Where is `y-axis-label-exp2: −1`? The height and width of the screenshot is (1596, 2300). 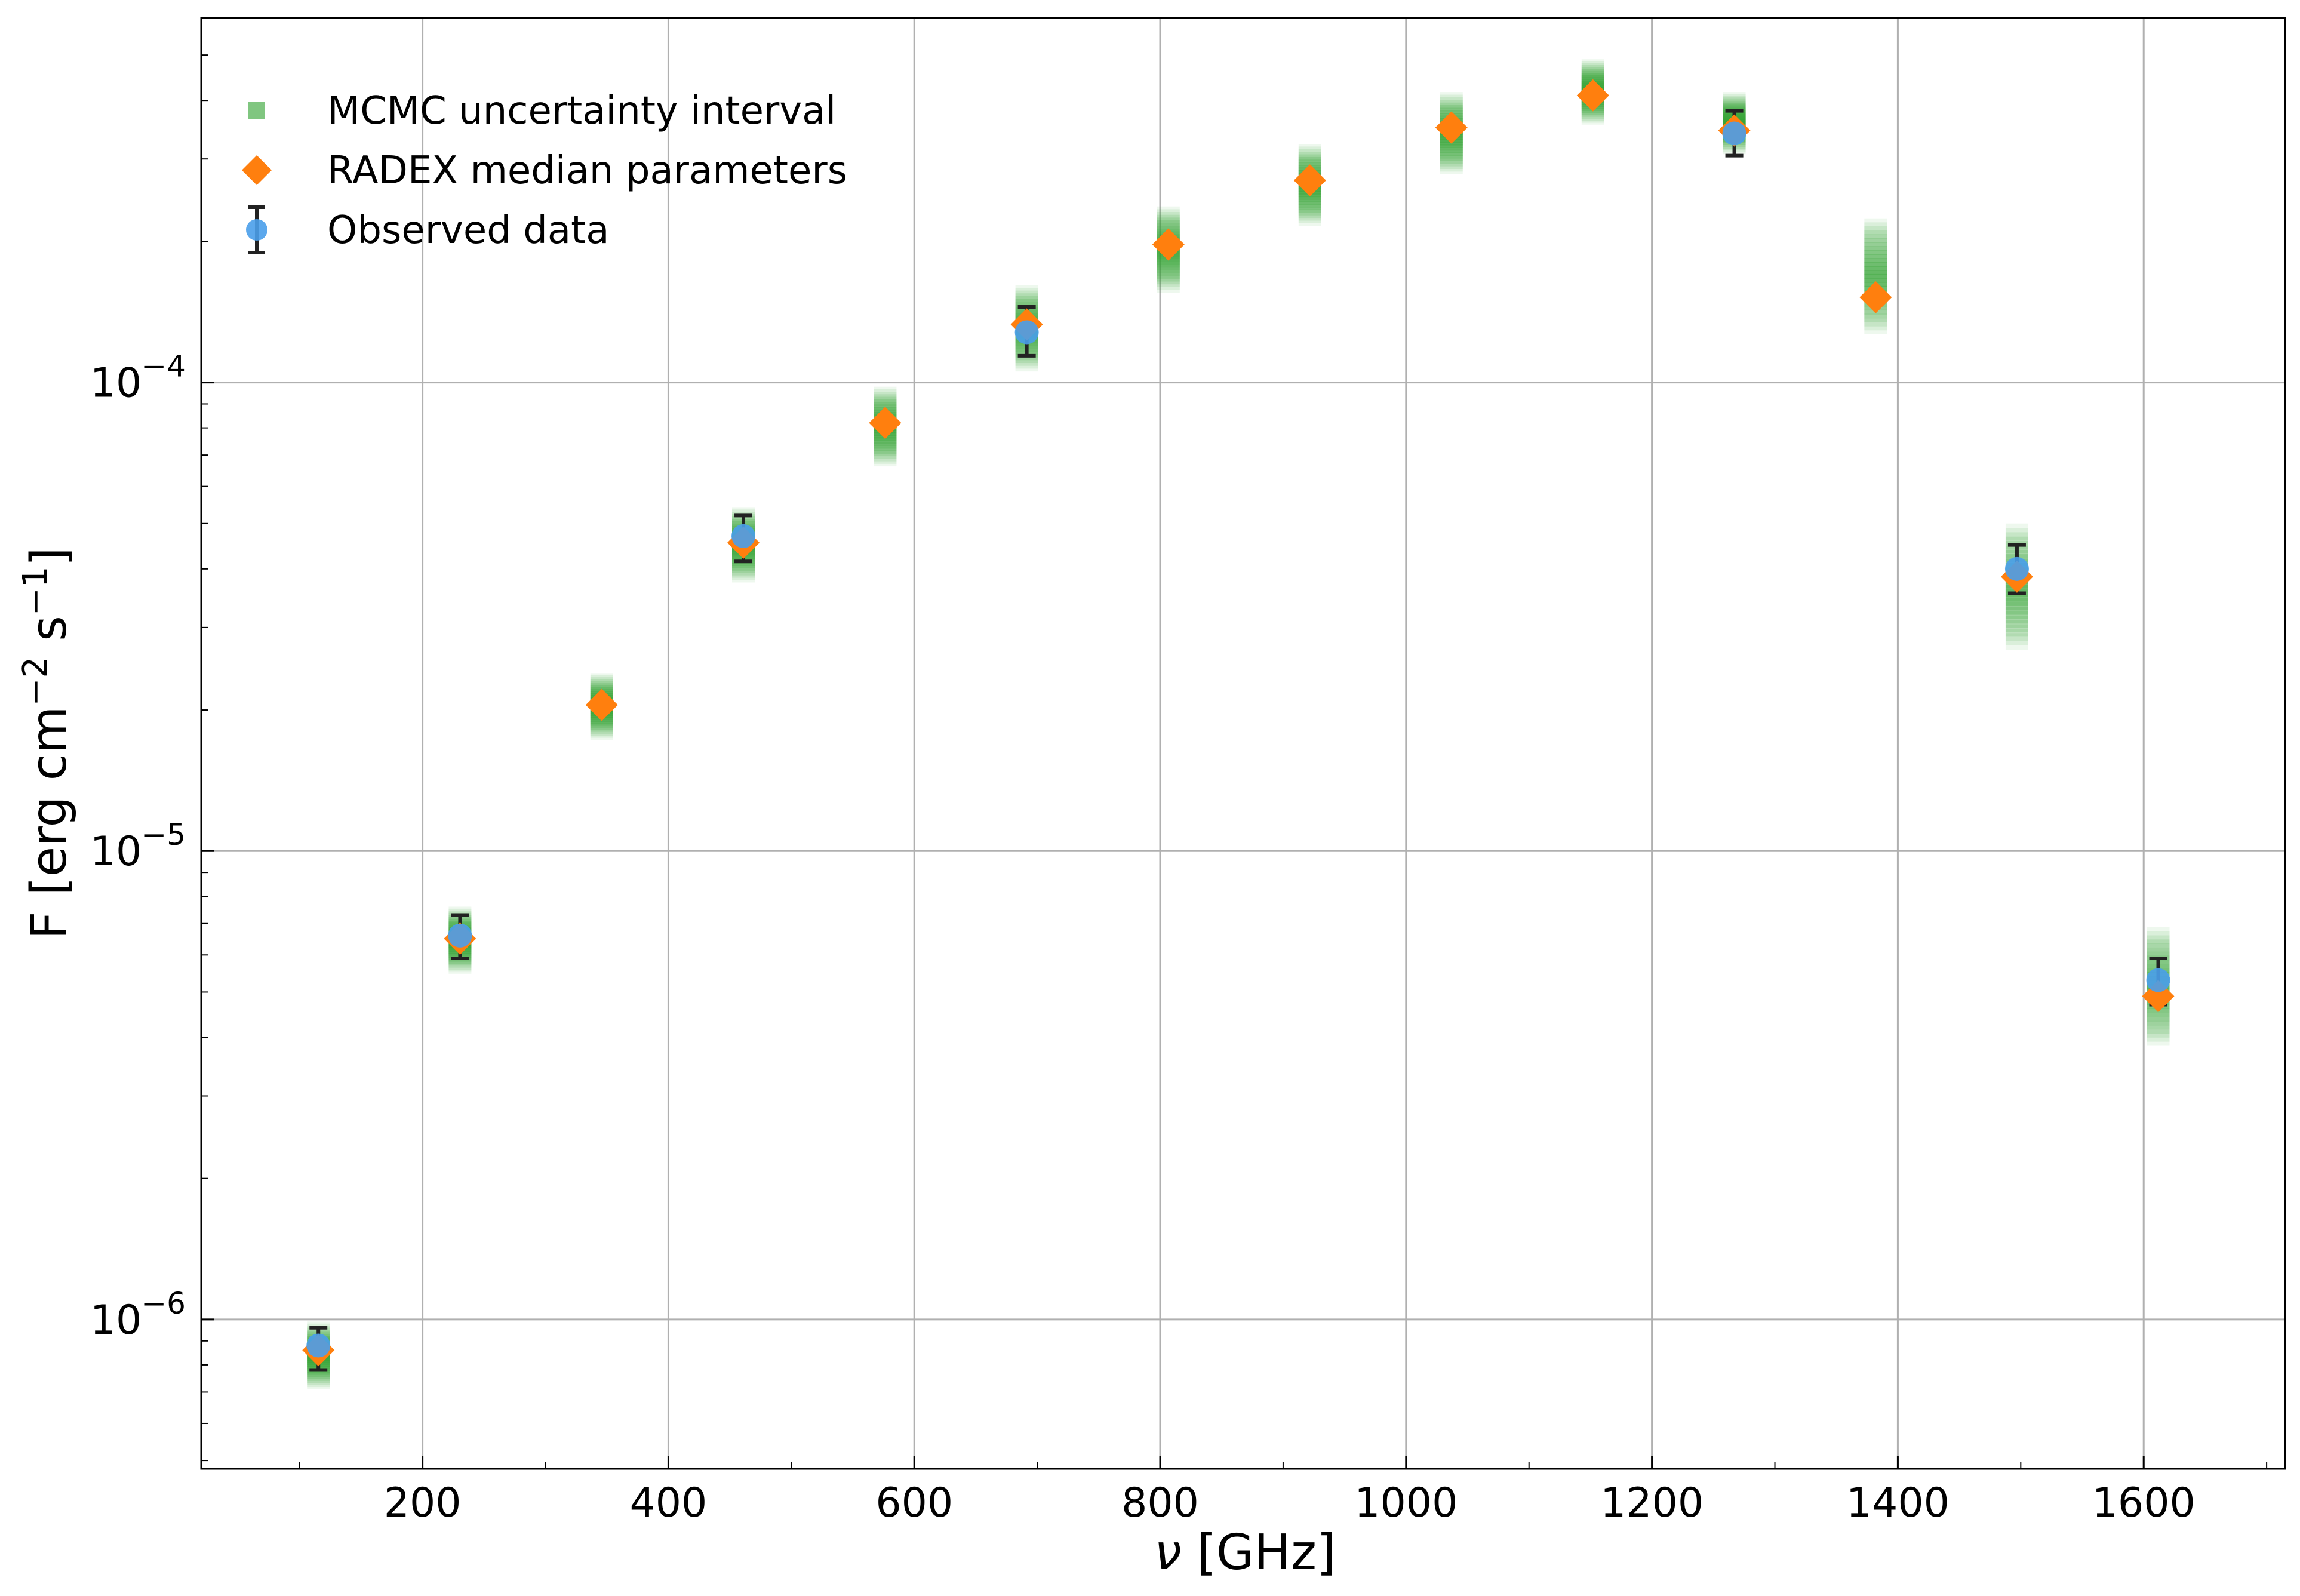
y-axis-label-exp2: −1 is located at coordinates (35, 591).